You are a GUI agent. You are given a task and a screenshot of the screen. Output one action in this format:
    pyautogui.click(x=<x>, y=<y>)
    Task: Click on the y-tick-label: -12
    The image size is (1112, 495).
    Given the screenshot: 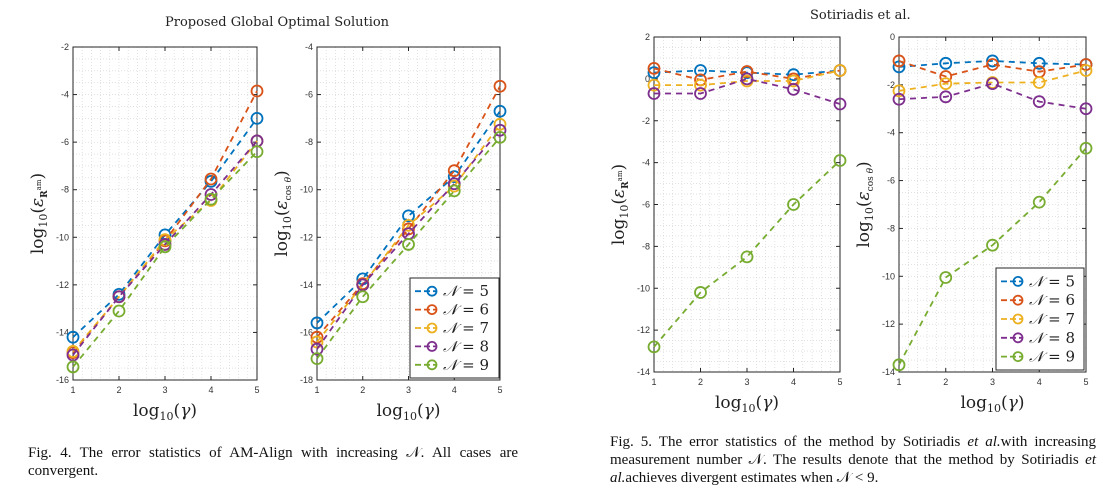 What is the action you would take?
    pyautogui.click(x=62, y=285)
    